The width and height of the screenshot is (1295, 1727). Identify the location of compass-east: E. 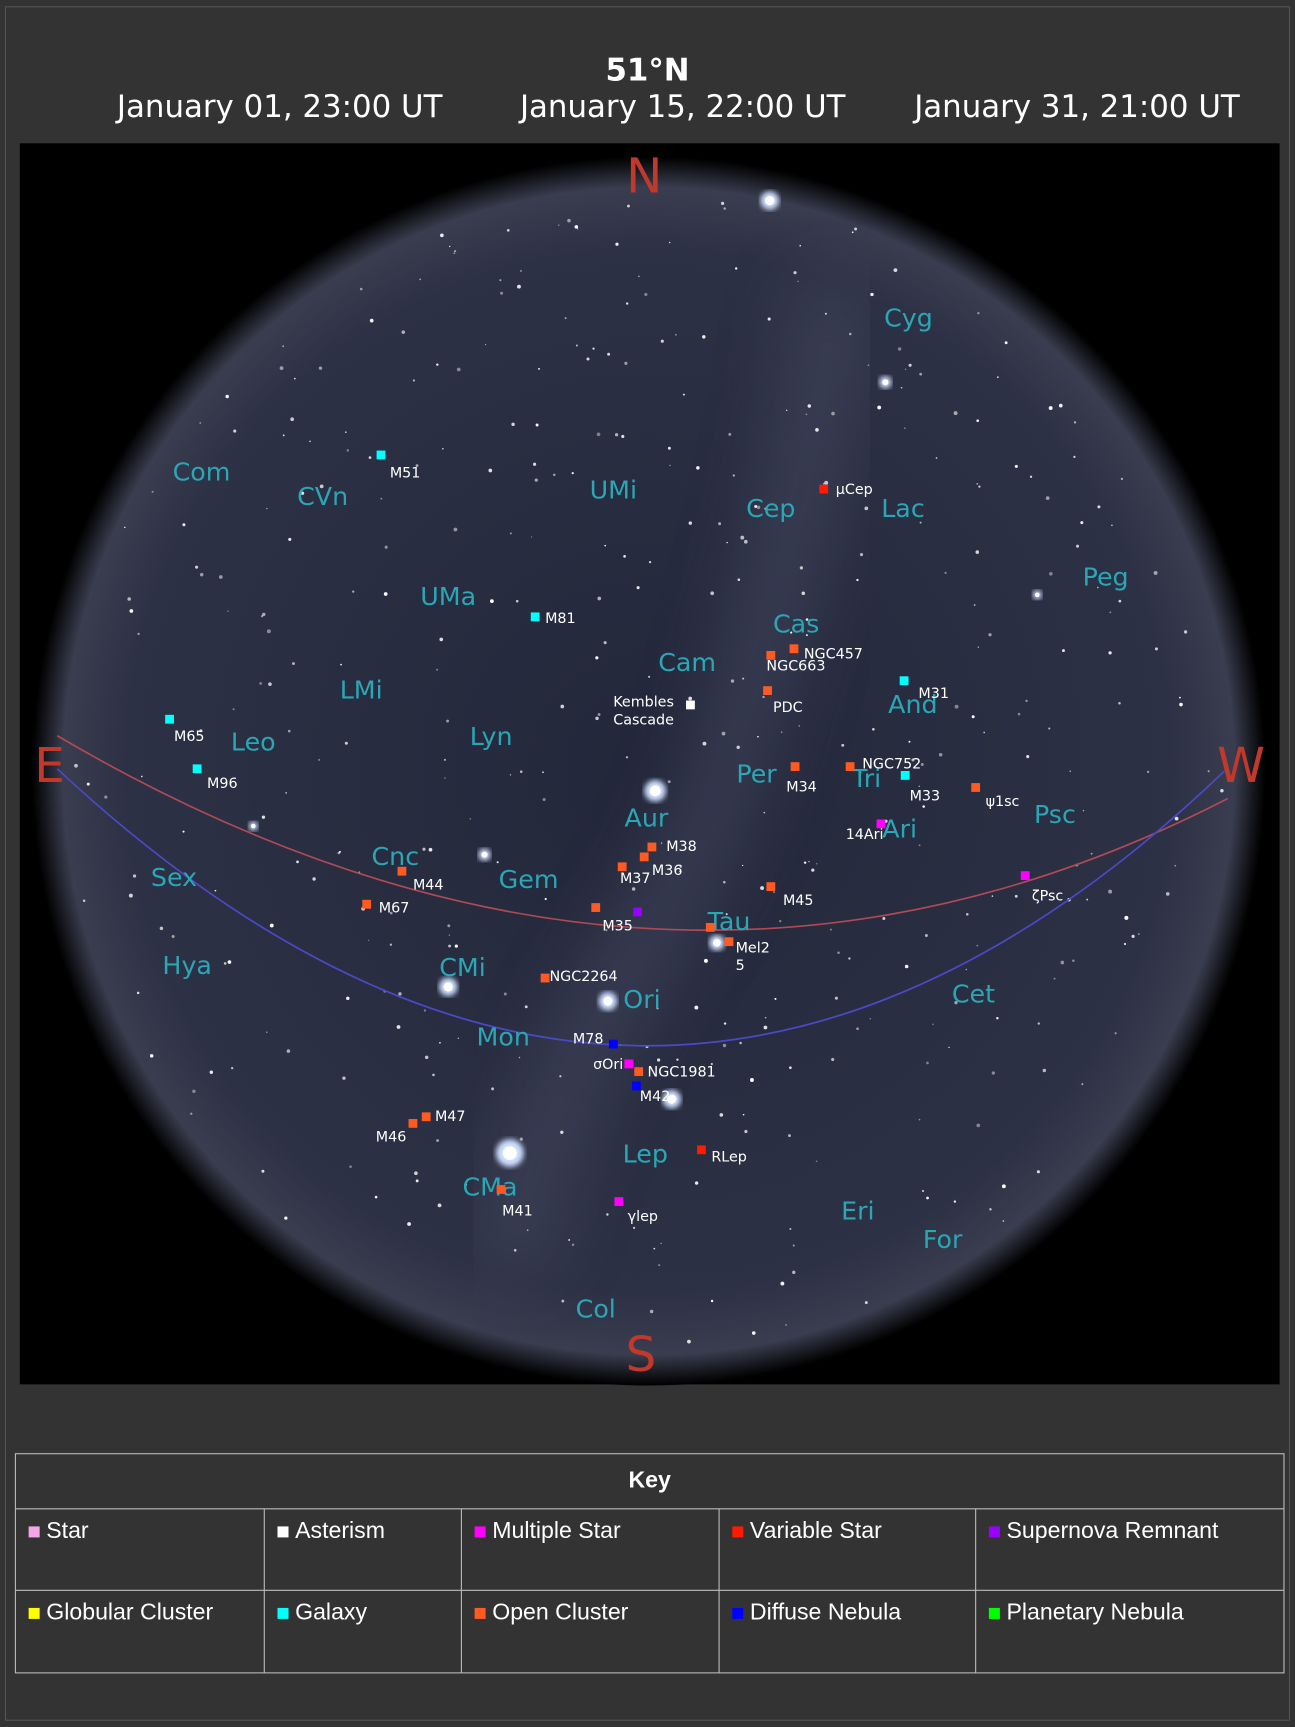
(49, 766).